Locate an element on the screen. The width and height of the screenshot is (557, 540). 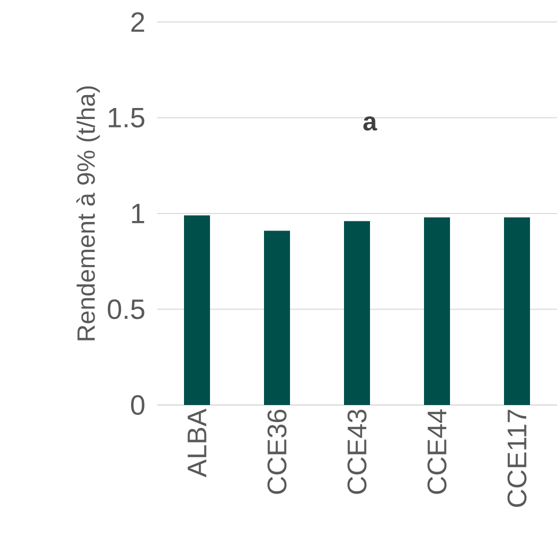
y-tick-label: 0.5 is located at coordinates (126, 309).